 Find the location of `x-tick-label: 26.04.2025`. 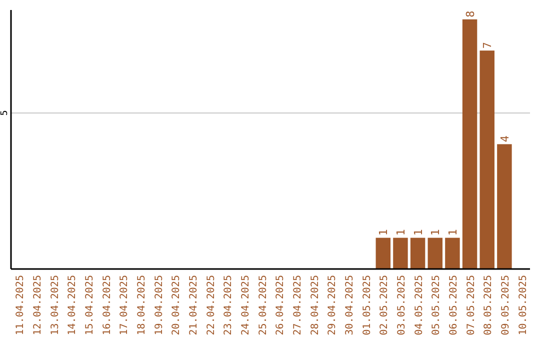

x-tick-label: 26.04.2025 is located at coordinates (280, 305).